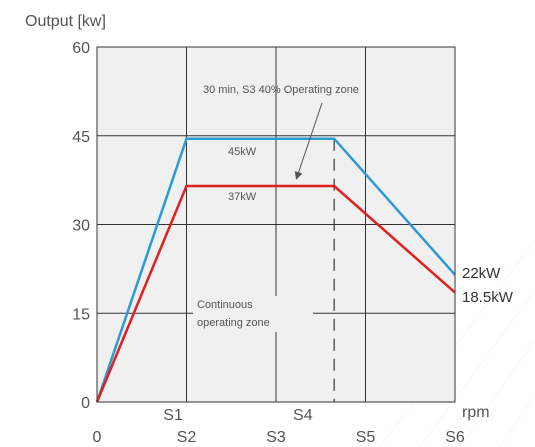 The image size is (535, 447). I want to click on s3-zone-annotation: 30 min, S3 40% Operating zone, so click(281, 90).